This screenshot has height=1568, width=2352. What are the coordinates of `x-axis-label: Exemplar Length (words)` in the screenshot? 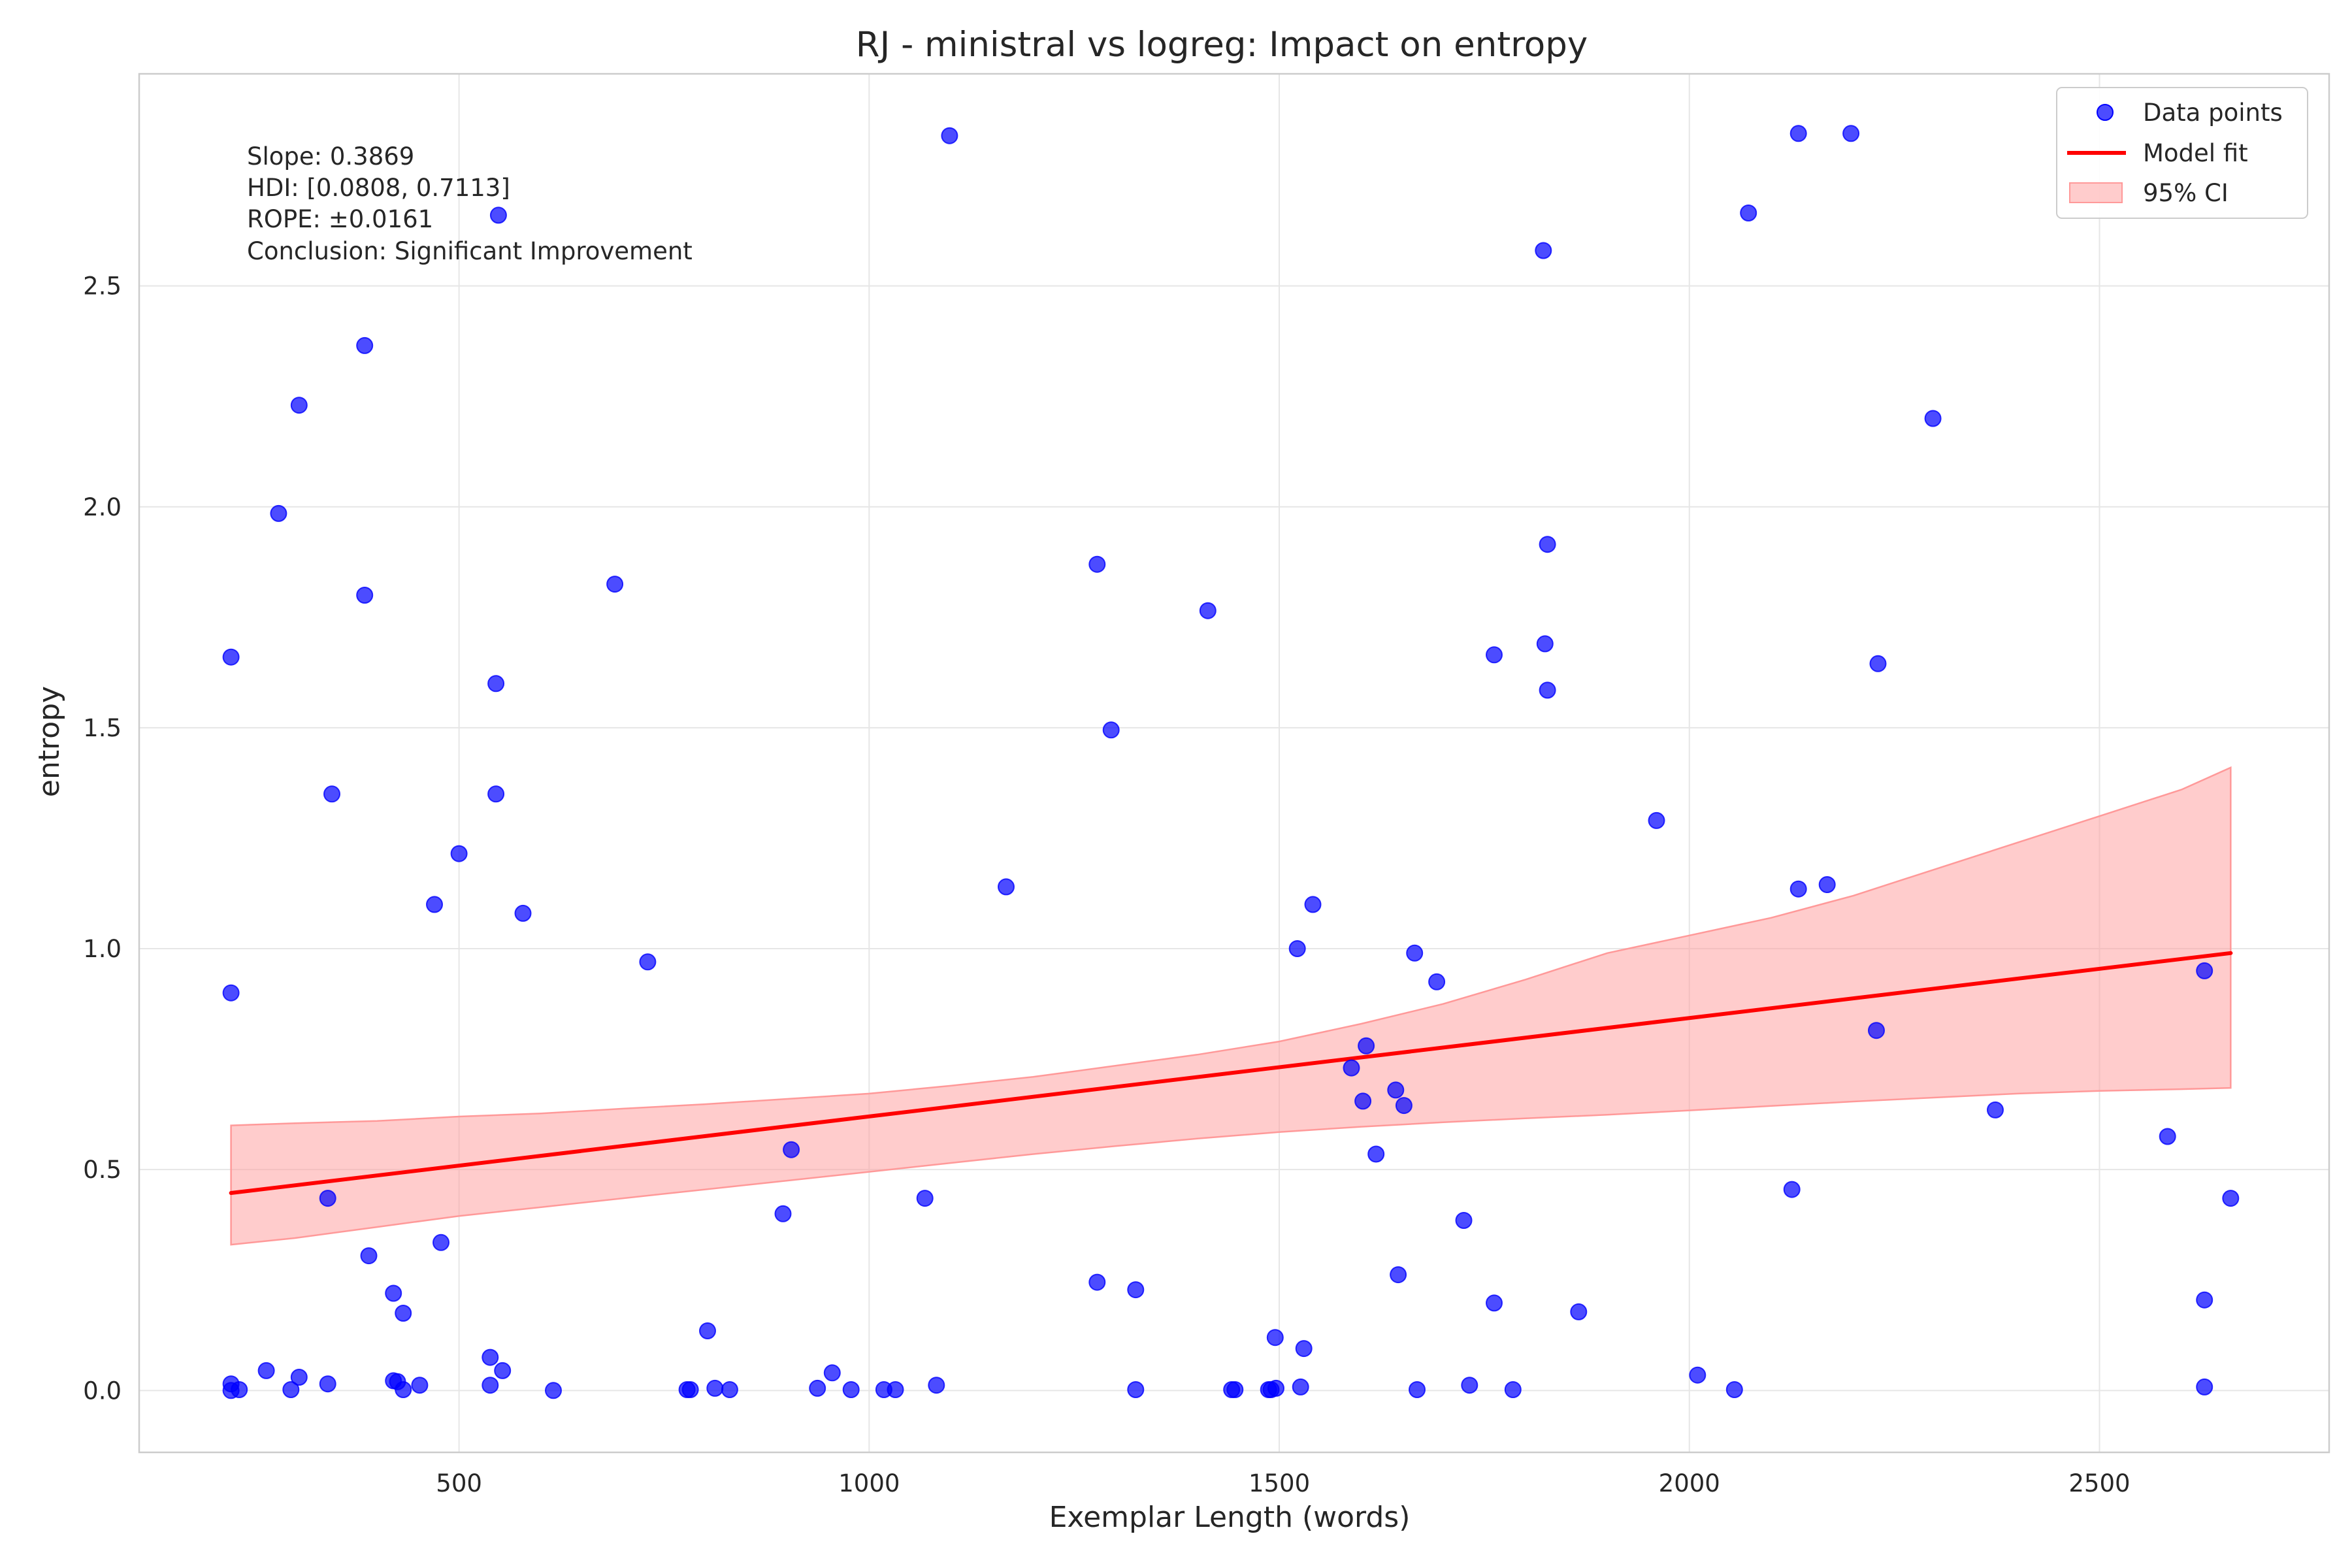 It's located at (1230, 1517).